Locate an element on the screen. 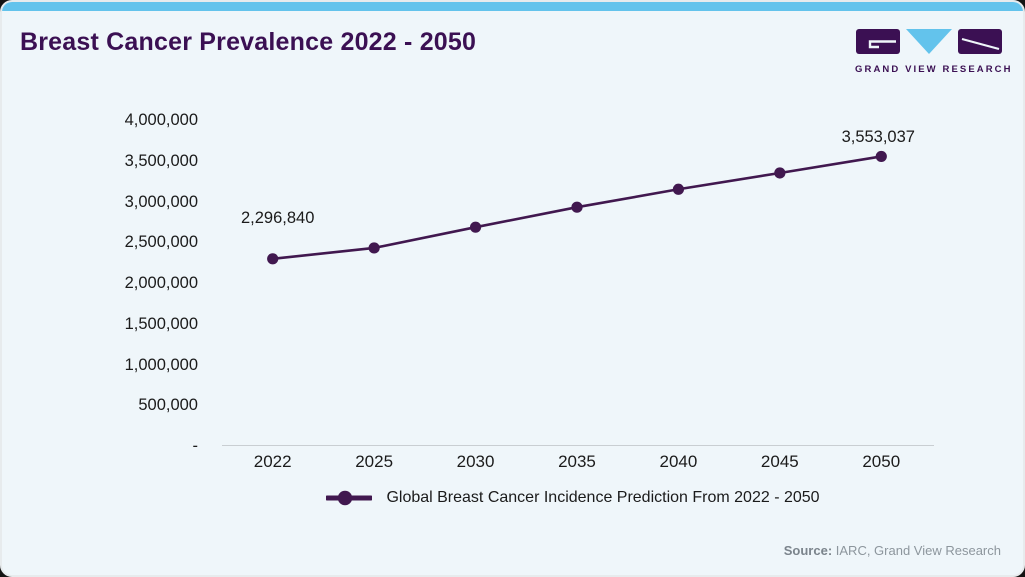  x-tick-label: 2022 is located at coordinates (272, 461).